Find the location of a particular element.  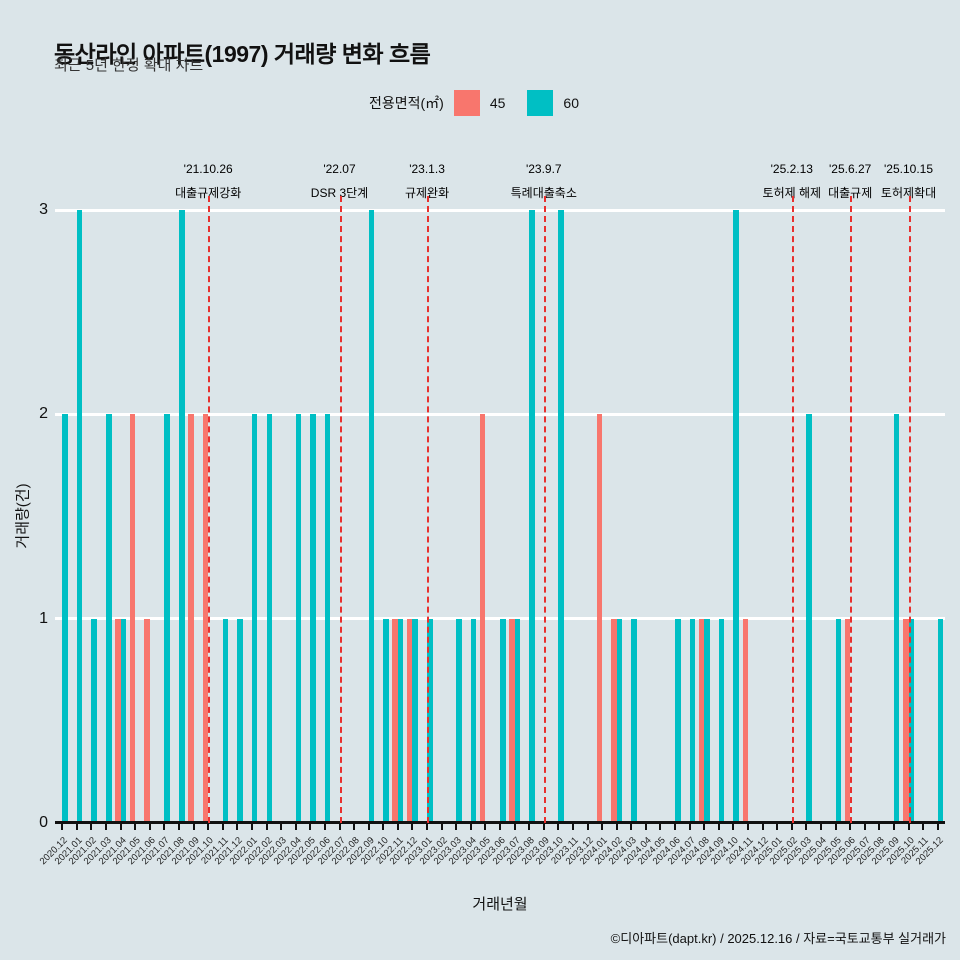

event-date: '25.6.27 is located at coordinates (850, 169).